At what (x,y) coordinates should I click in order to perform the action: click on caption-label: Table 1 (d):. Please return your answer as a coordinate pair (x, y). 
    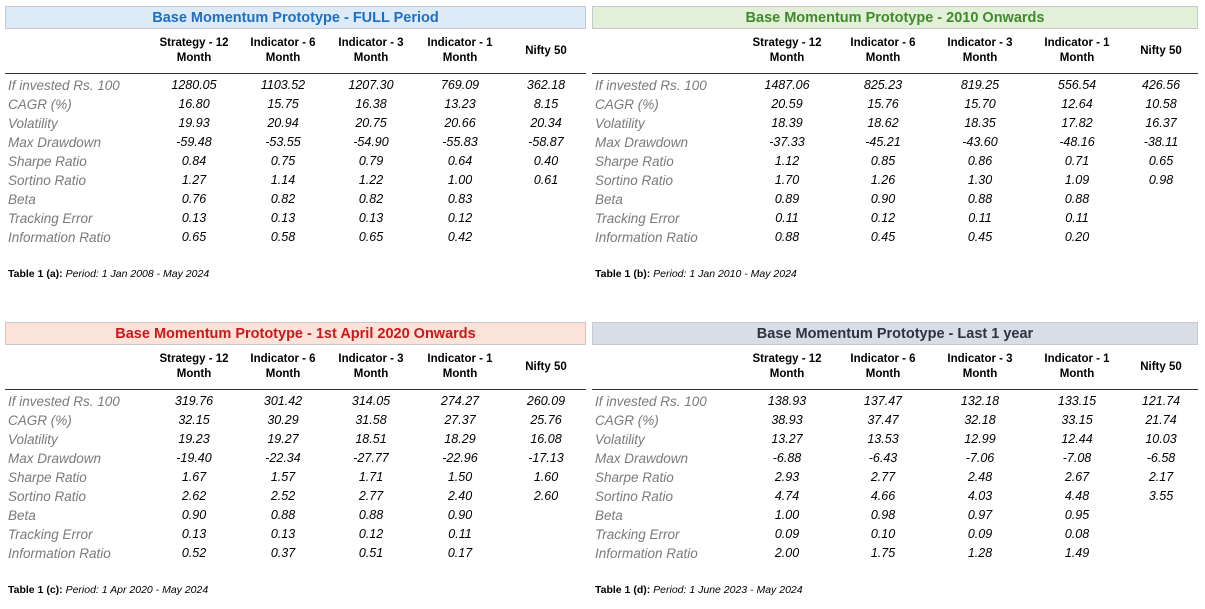
    Looking at the image, I should click on (623, 590).